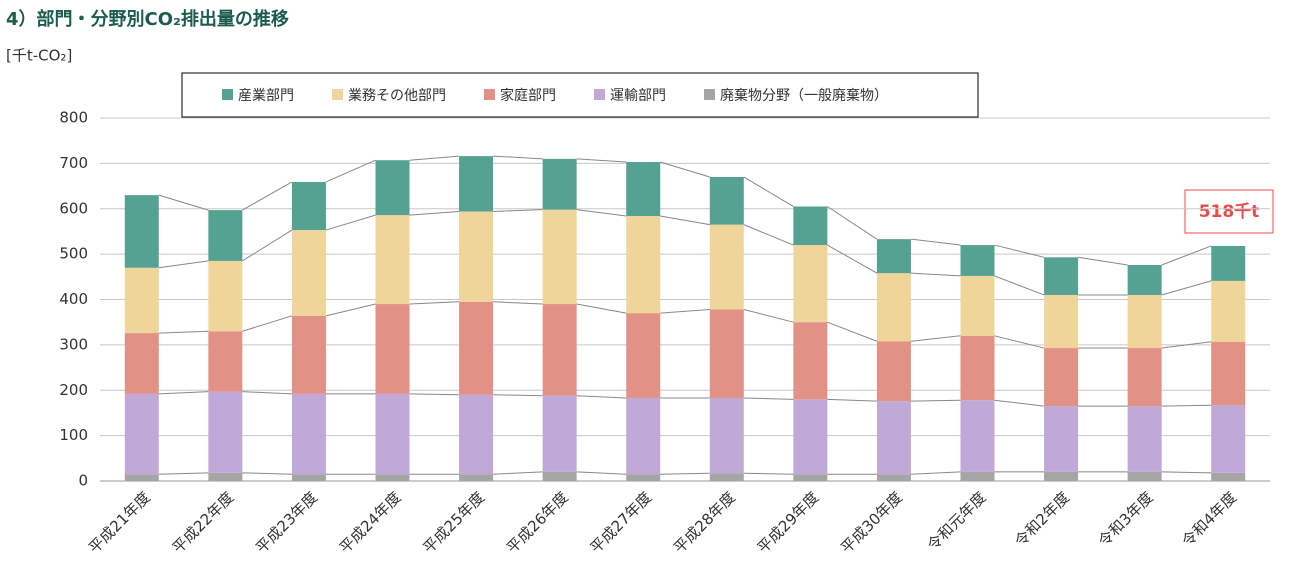  What do you see at coordinates (147, 19) in the screenshot?
I see `chart-title: 4）部門・分野別CO₂排出量の推移` at bounding box center [147, 19].